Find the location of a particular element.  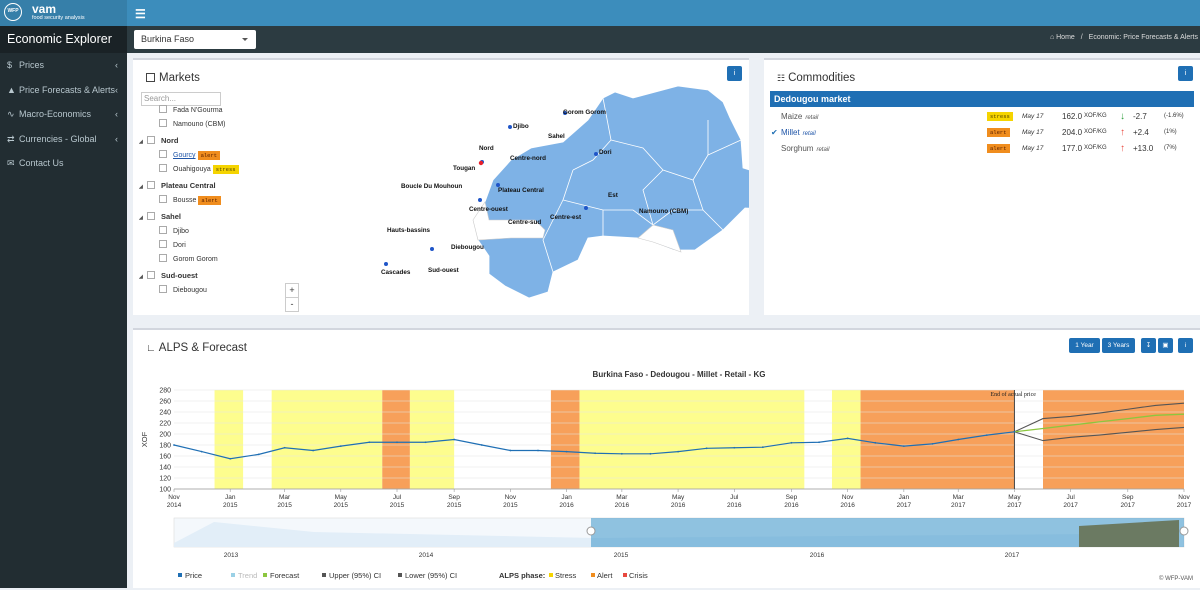

tree-market: Gourcy alert is located at coordinates (189, 156).